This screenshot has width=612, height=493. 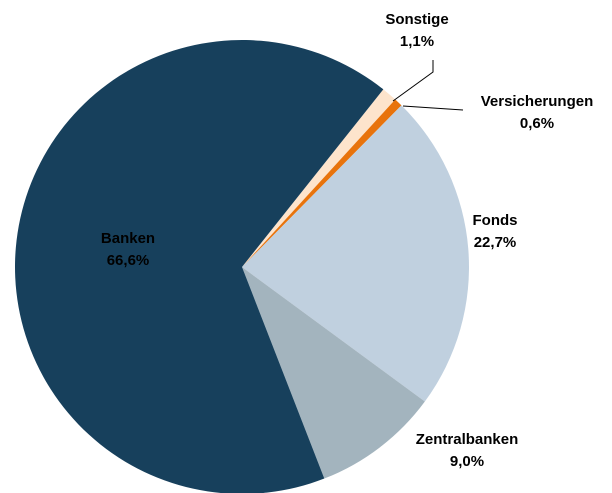 What do you see at coordinates (537, 101) in the screenshot?
I see `slice-label: Versicherungen` at bounding box center [537, 101].